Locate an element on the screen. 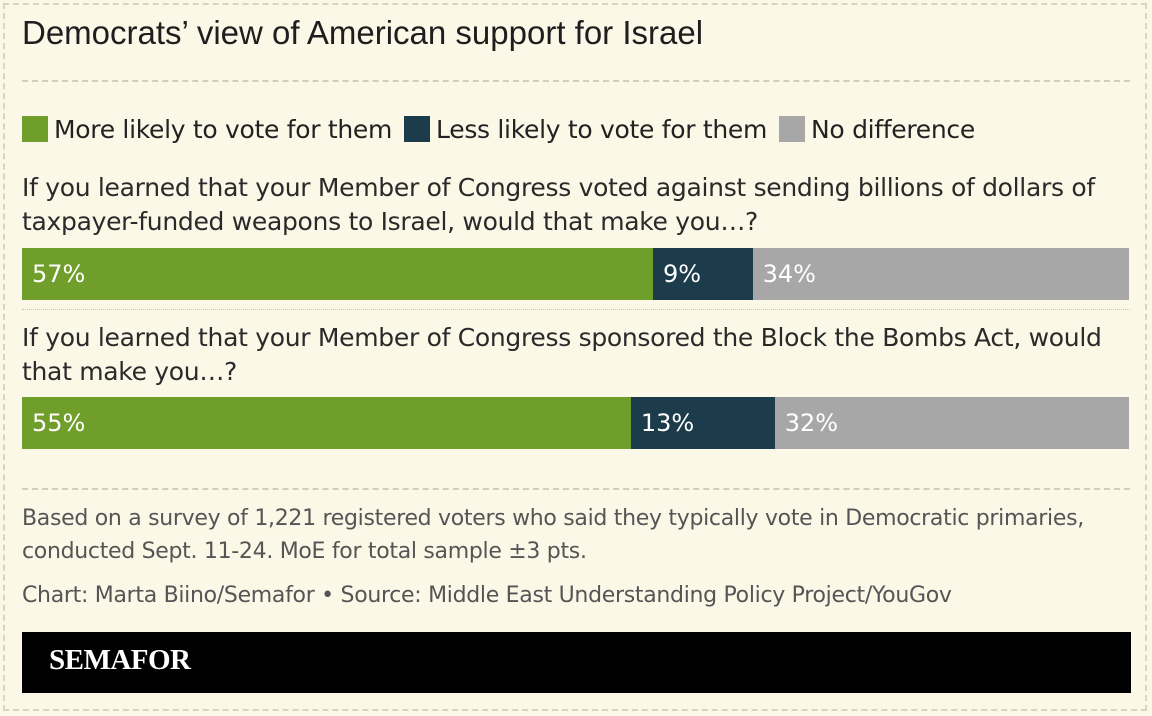 The height and width of the screenshot is (716, 1152). legend-item-less-likely: Less likely to vote for them is located at coordinates (585, 129).